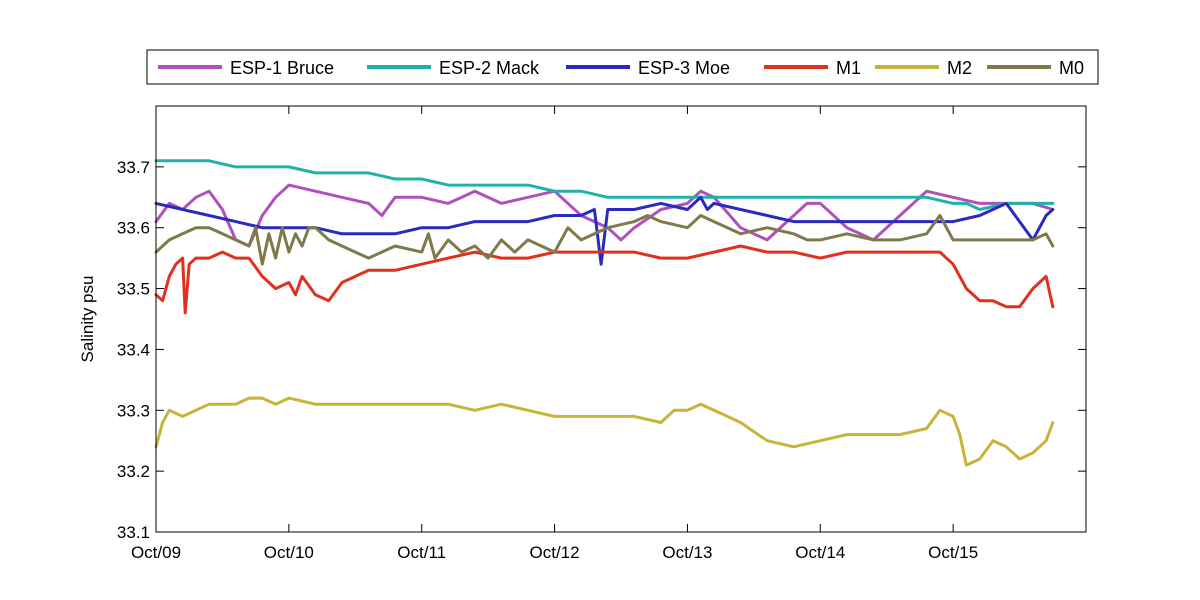 This screenshot has width=1200, height=600. I want to click on x-tick-label: Oct/13, so click(687, 552).